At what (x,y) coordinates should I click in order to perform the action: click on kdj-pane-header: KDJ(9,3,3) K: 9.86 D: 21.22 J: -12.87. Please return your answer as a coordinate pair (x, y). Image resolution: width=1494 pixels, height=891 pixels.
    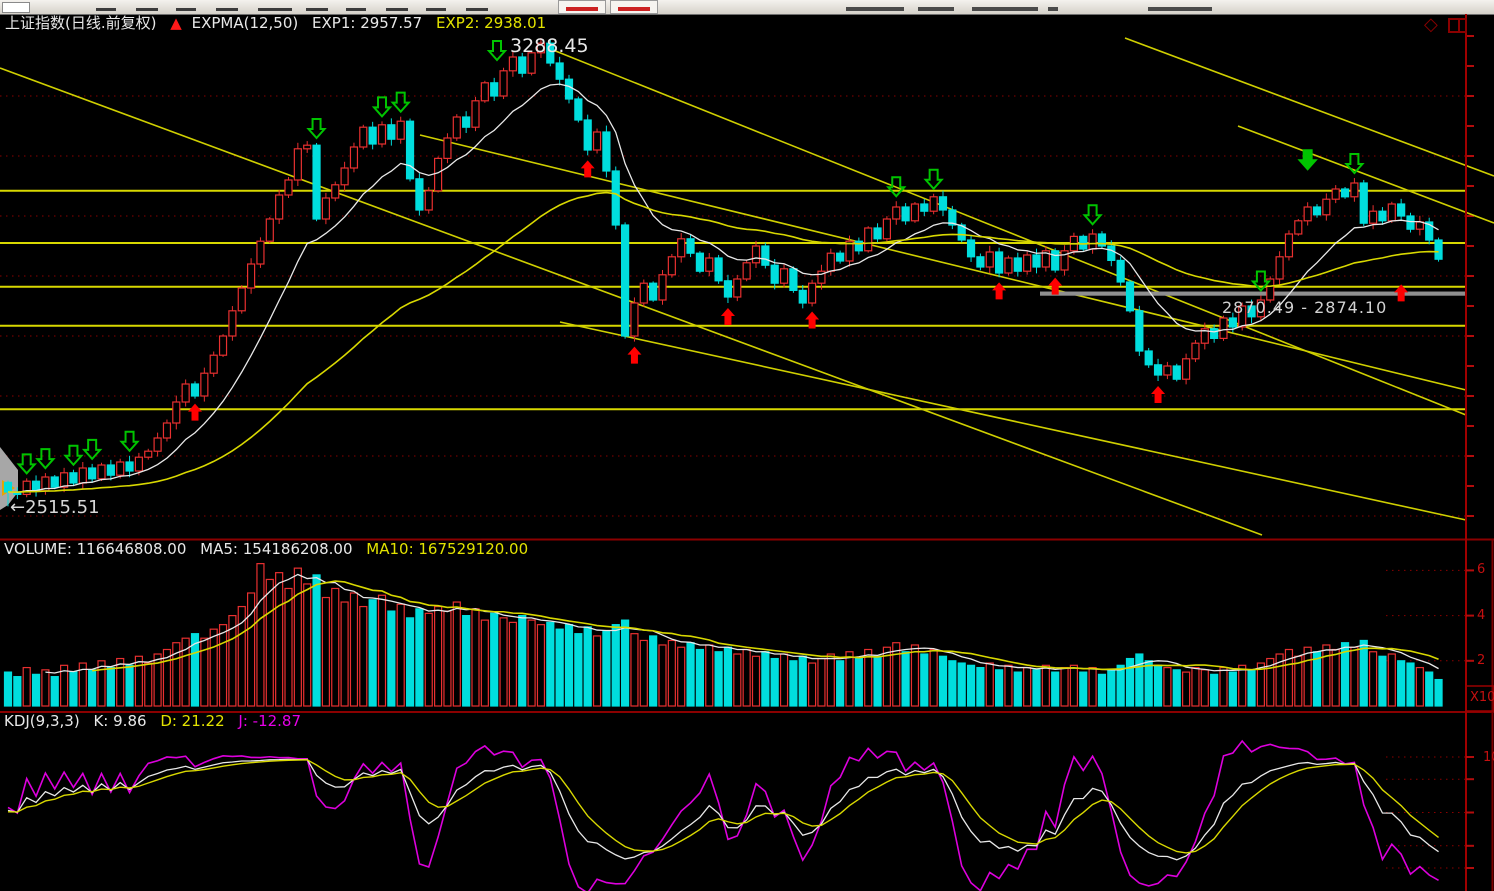
    Looking at the image, I should click on (157, 721).